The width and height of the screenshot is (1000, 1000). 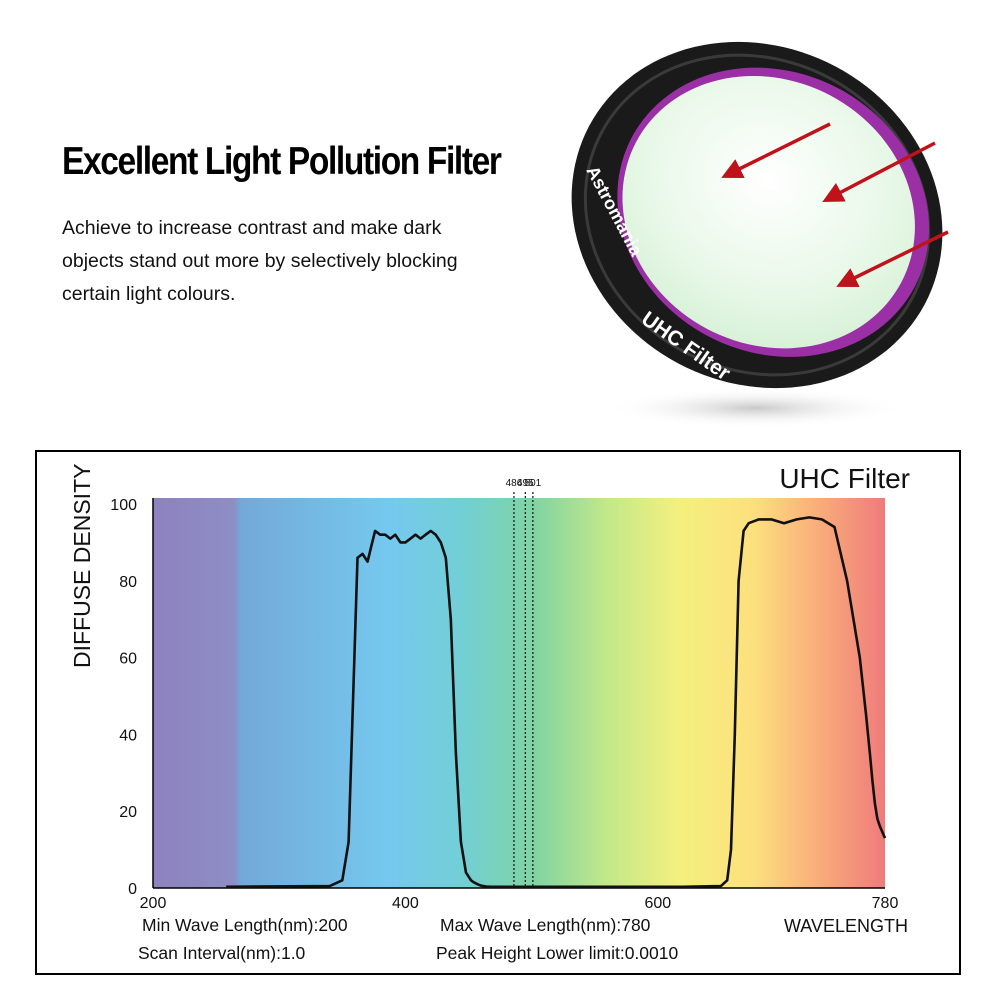 What do you see at coordinates (545, 925) in the screenshot?
I see `max-wave-label: Max Wave Length(nm):780` at bounding box center [545, 925].